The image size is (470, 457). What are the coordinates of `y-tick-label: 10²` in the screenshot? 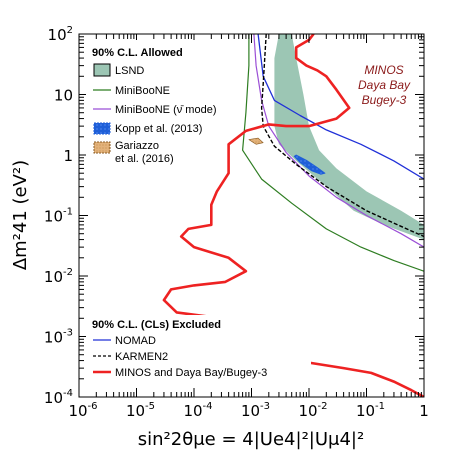 It's located at (60, 34).